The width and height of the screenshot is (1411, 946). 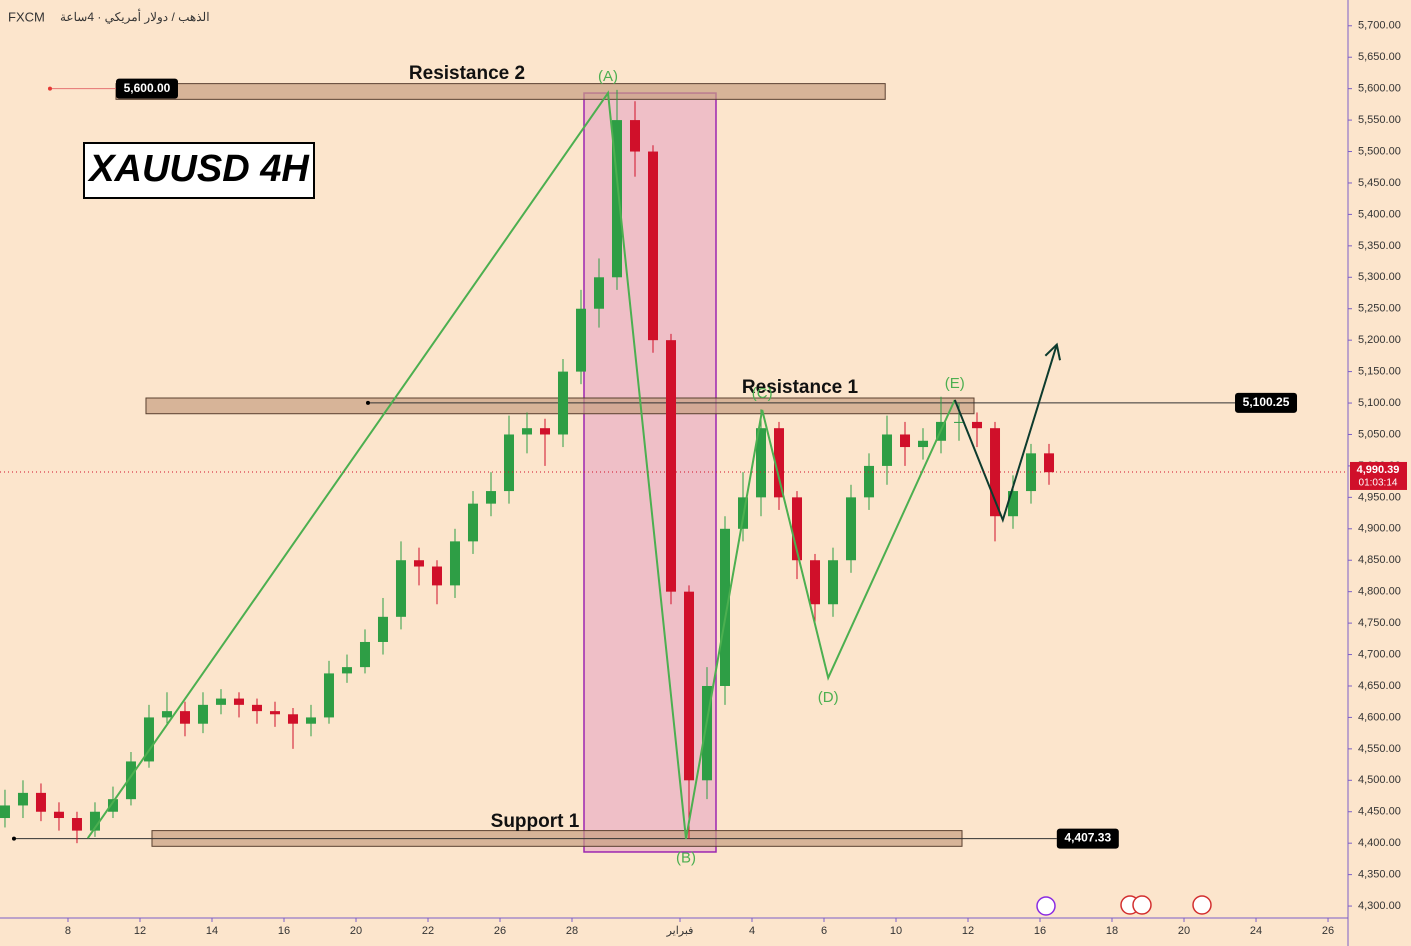 I want to click on y-tick-label: 4,450.00, so click(x=1379, y=812).